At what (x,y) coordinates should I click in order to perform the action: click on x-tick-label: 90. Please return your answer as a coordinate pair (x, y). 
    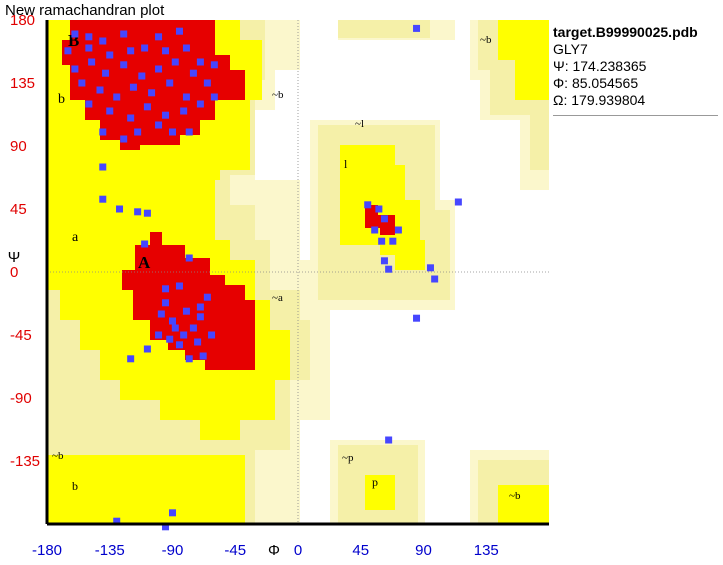
    Looking at the image, I should click on (423, 550).